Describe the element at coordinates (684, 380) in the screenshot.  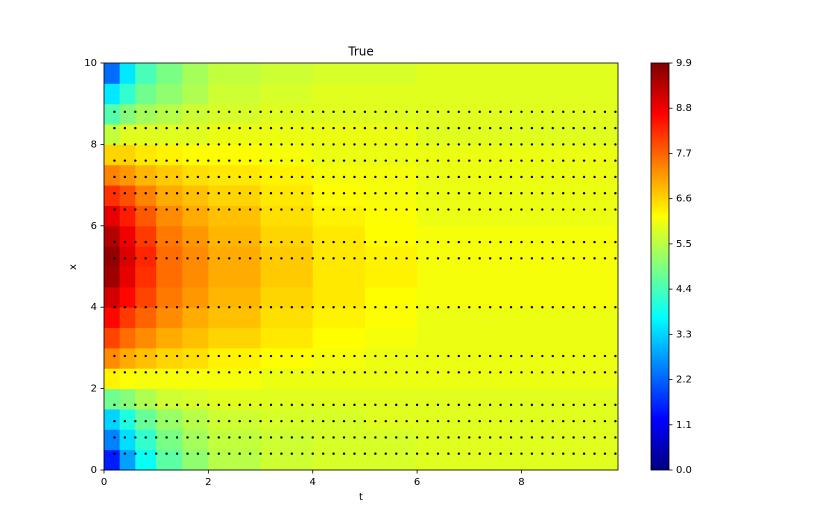
I see `colorbar-tick-label: 2.2` at that location.